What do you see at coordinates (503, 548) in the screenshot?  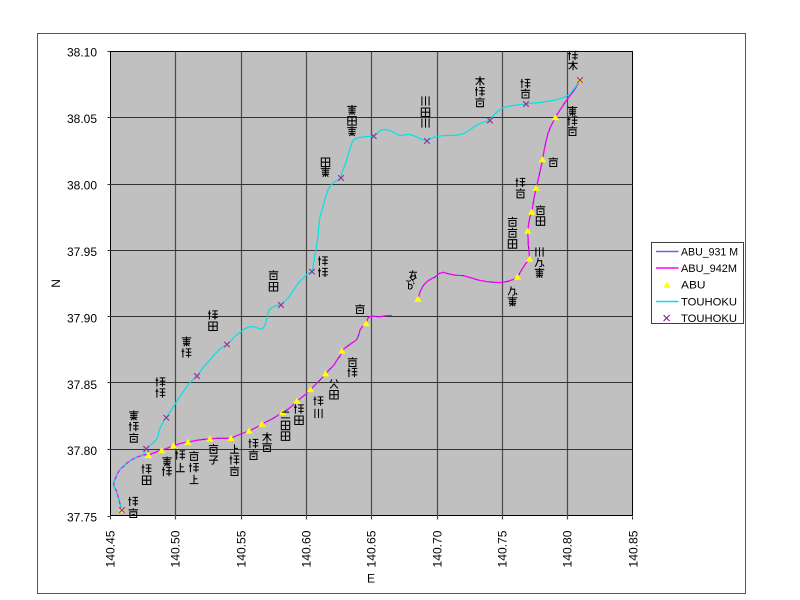 I see `svg-text: 140.75` at bounding box center [503, 548].